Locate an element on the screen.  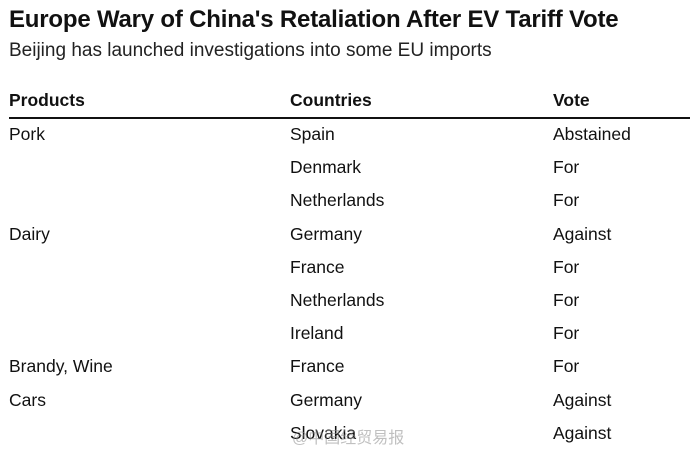
table-row: Slovakia Against is located at coordinates (349, 434).